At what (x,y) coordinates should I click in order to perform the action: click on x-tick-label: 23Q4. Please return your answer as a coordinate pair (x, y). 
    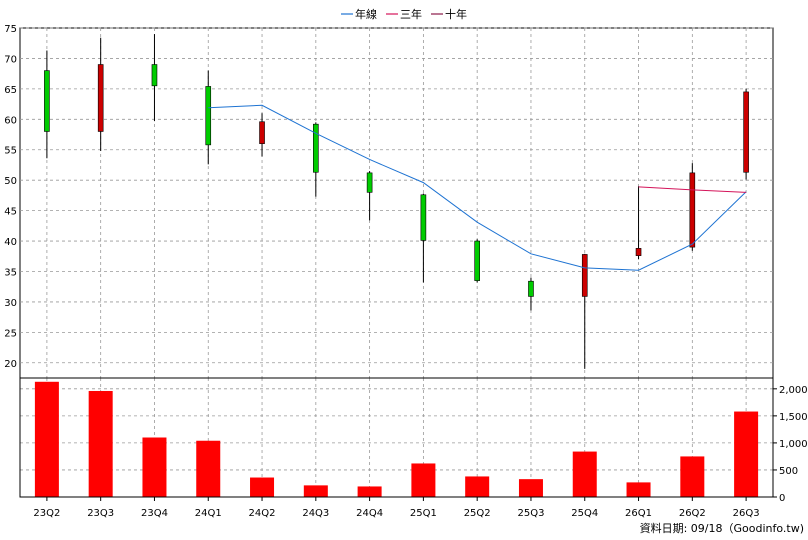
    Looking at the image, I should click on (154, 513).